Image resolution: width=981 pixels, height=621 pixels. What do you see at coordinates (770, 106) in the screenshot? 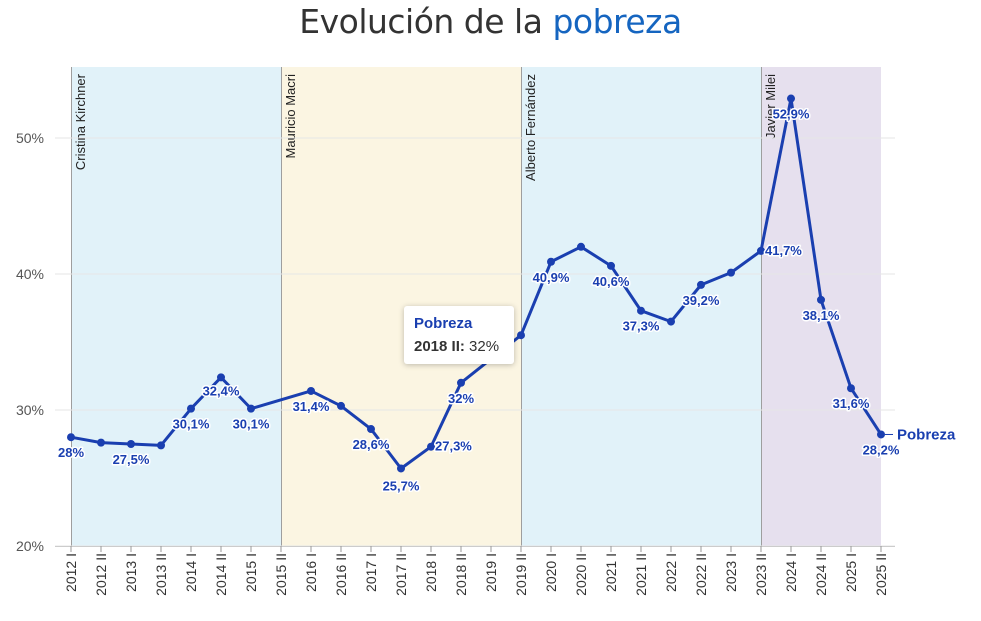
I see `period-label: Javier Milei` at bounding box center [770, 106].